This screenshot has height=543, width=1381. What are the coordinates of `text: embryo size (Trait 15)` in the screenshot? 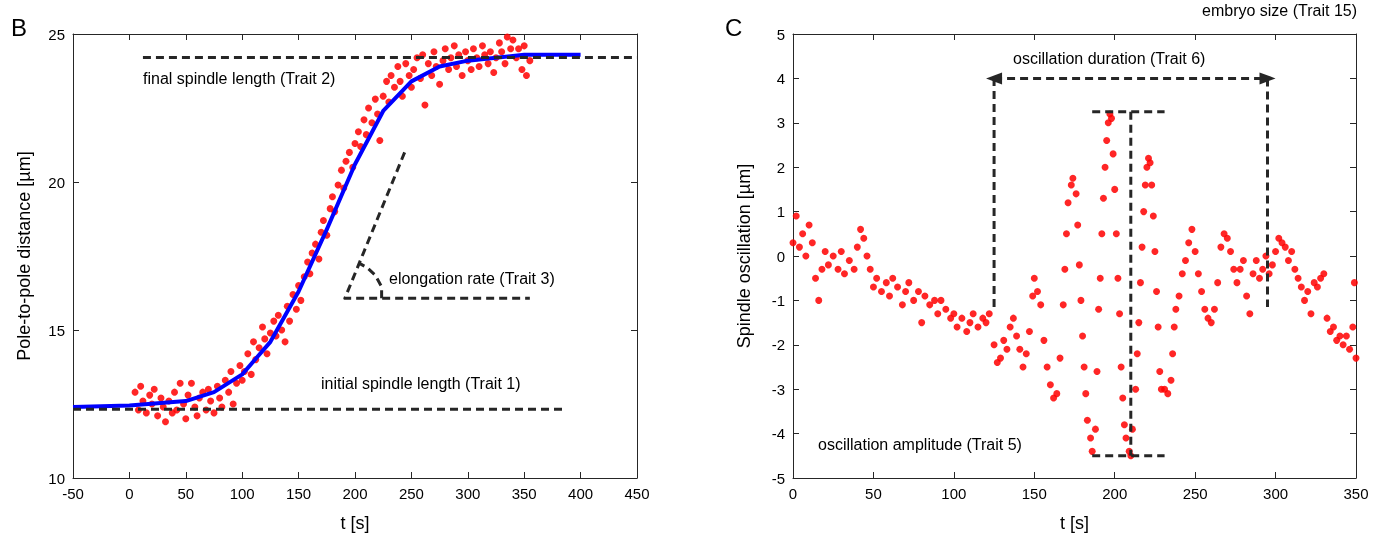 It's located at (1279, 10).